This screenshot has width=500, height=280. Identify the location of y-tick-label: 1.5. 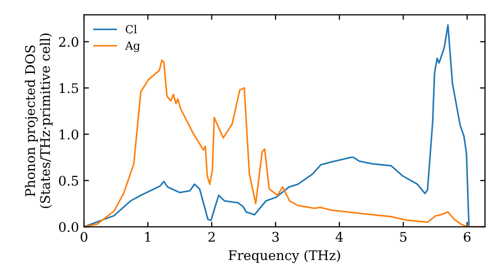
(69, 88).